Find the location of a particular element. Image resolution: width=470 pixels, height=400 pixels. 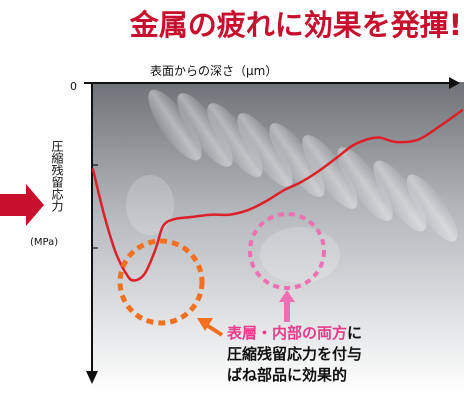

annotation-line-3: ばね部品に効果的 is located at coordinates (287, 375).